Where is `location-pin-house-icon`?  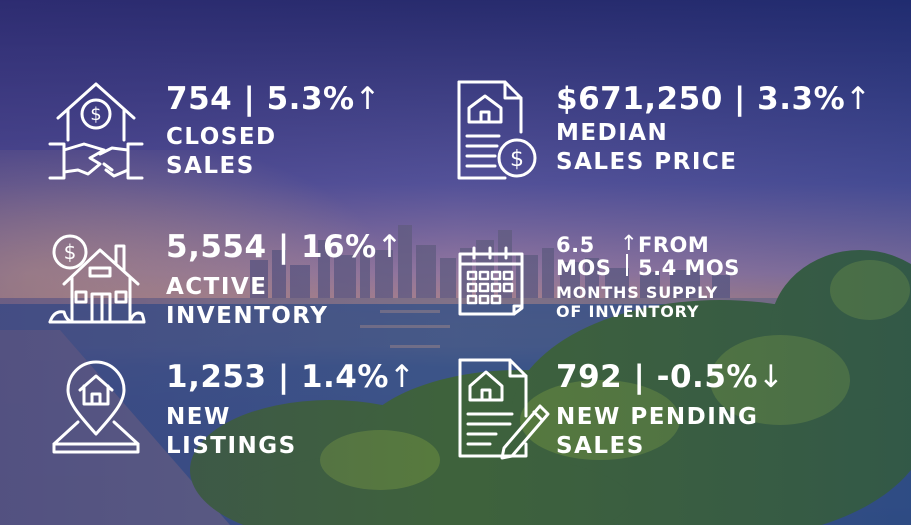 location-pin-house-icon is located at coordinates (96, 407).